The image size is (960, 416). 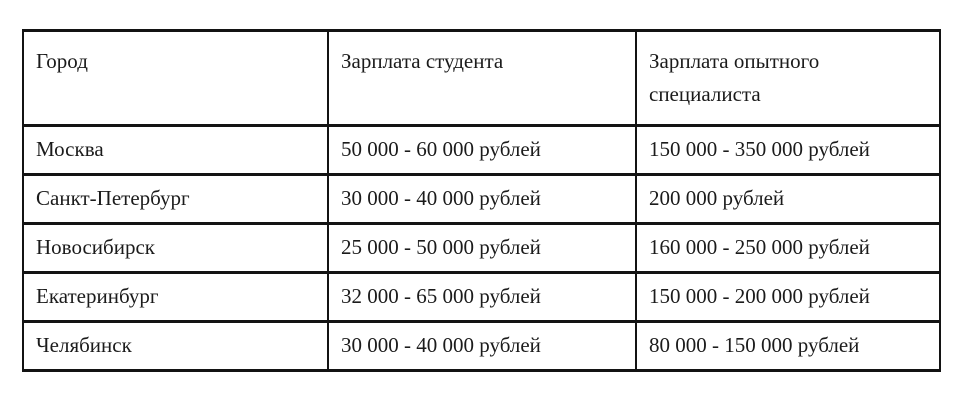 I want to click on cell-city: Новосибирск, so click(x=175, y=248).